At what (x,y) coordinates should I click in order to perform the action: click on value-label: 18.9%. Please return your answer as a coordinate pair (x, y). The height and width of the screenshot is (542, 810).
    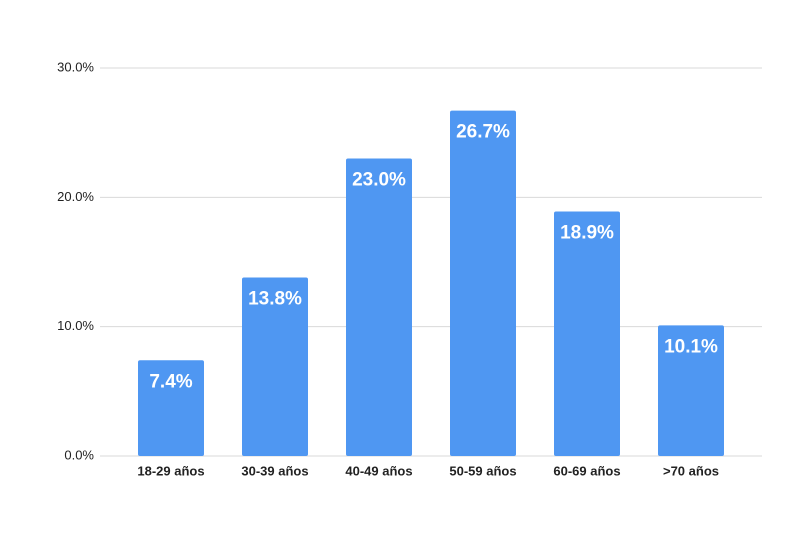
    Looking at the image, I should click on (587, 233).